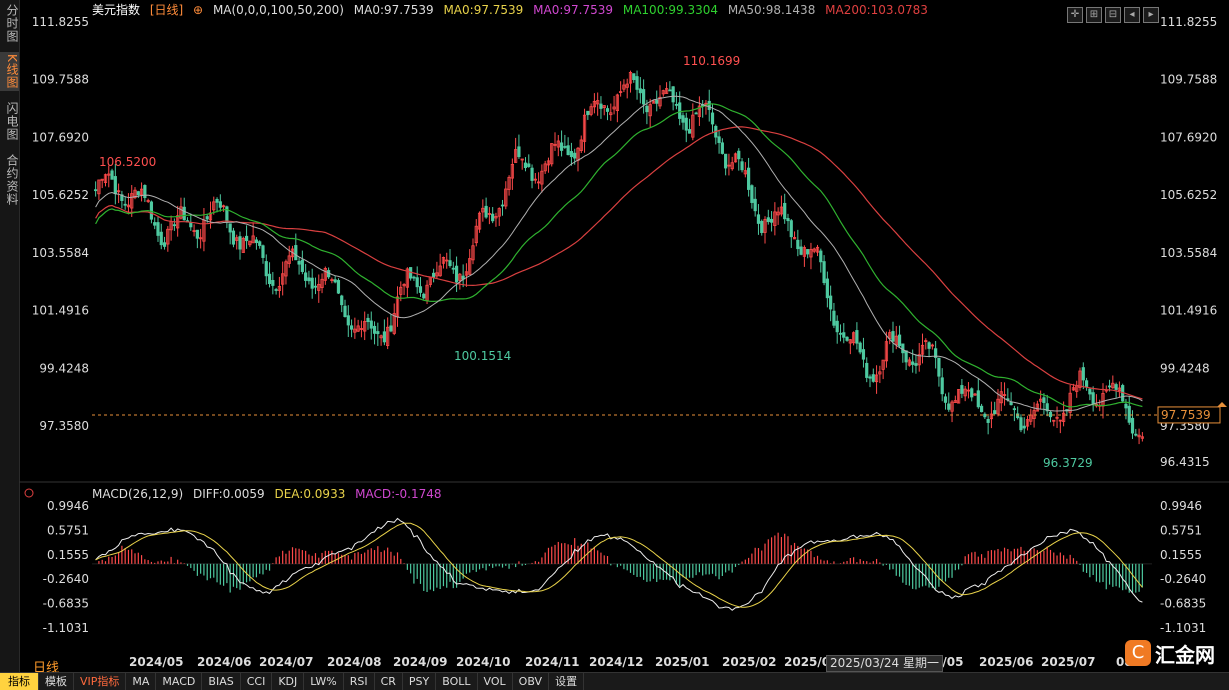  What do you see at coordinates (198, 10) in the screenshot?
I see `settings-icon: ⊕` at bounding box center [198, 10].